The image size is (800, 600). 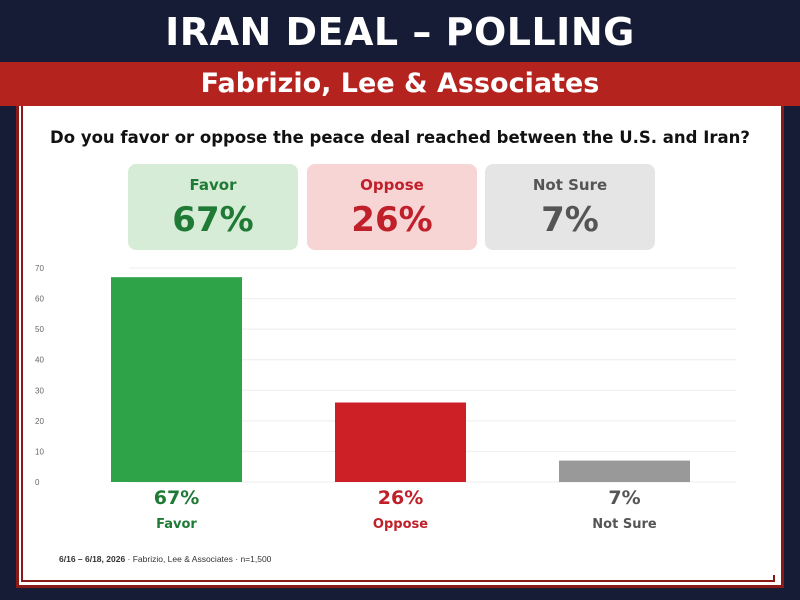 I want to click on category-label-not-sure: Not Sure, so click(x=624, y=524).